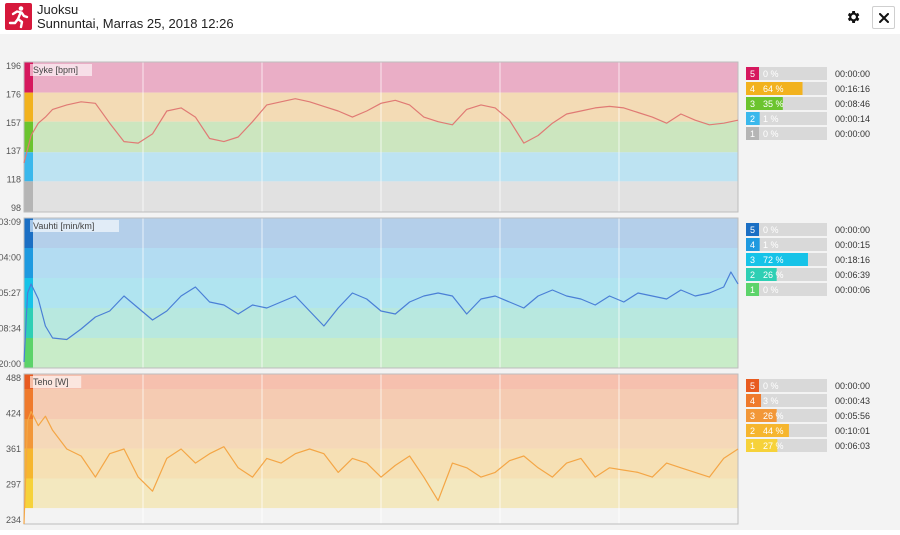  What do you see at coordinates (13, 414) in the screenshot?
I see `y-tick-label: 424` at bounding box center [13, 414].